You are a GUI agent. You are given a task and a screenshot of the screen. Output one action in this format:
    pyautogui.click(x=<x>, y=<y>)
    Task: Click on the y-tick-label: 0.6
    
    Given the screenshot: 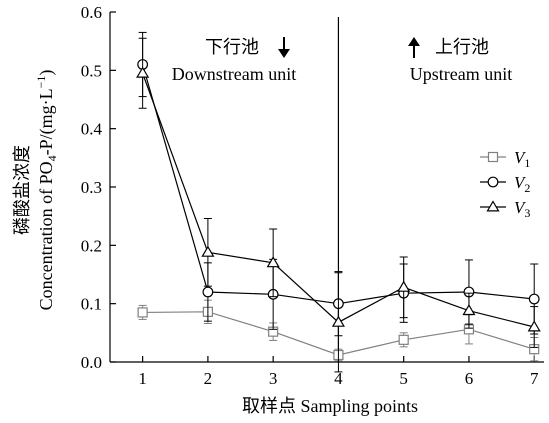 What is the action you would take?
    pyautogui.click(x=91, y=12)
    